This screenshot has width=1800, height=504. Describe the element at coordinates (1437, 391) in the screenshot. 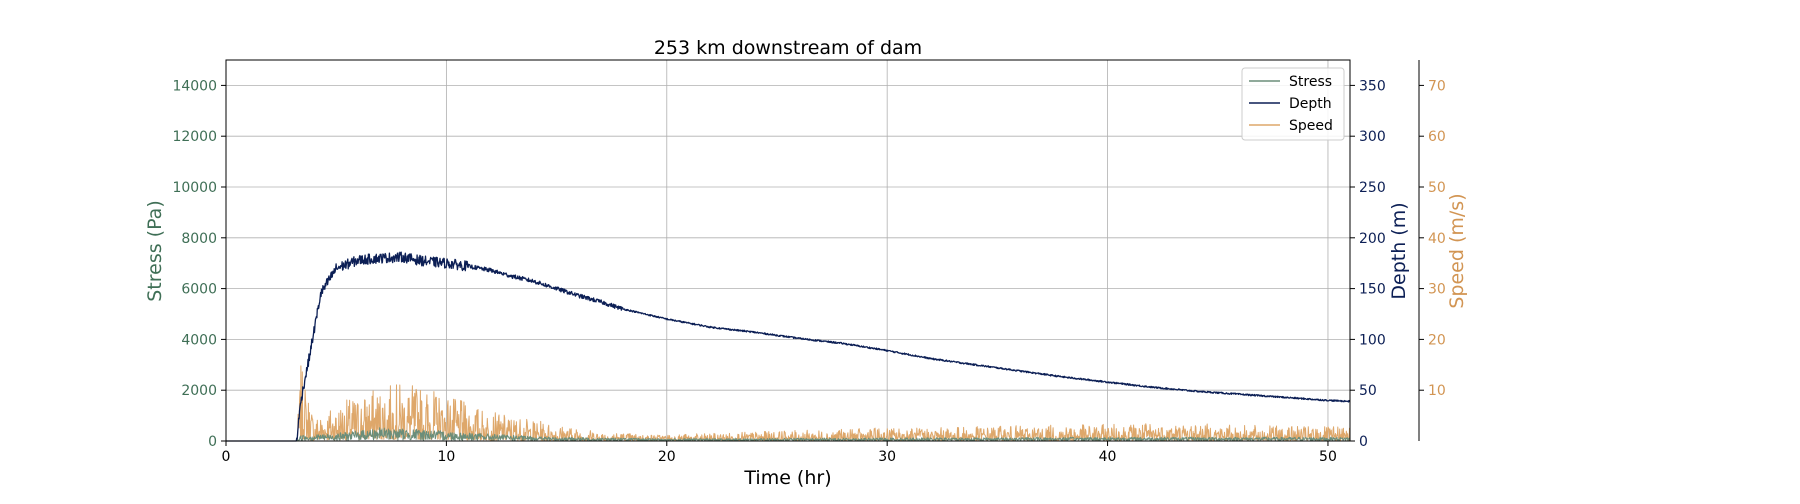

I see `speed-tick-label: 10` at that location.